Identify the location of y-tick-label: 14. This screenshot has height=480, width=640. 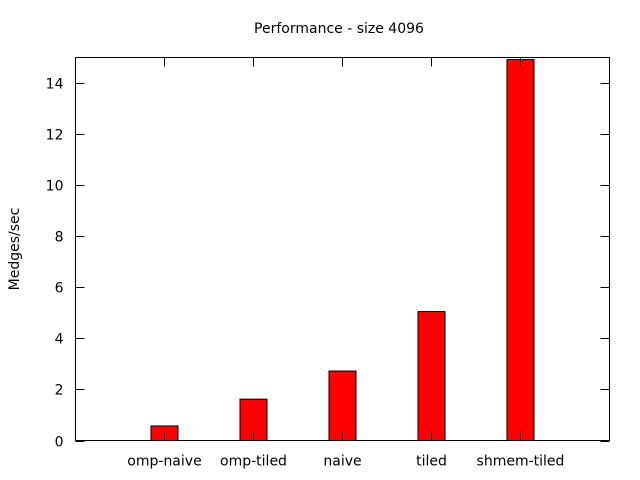
(55, 85).